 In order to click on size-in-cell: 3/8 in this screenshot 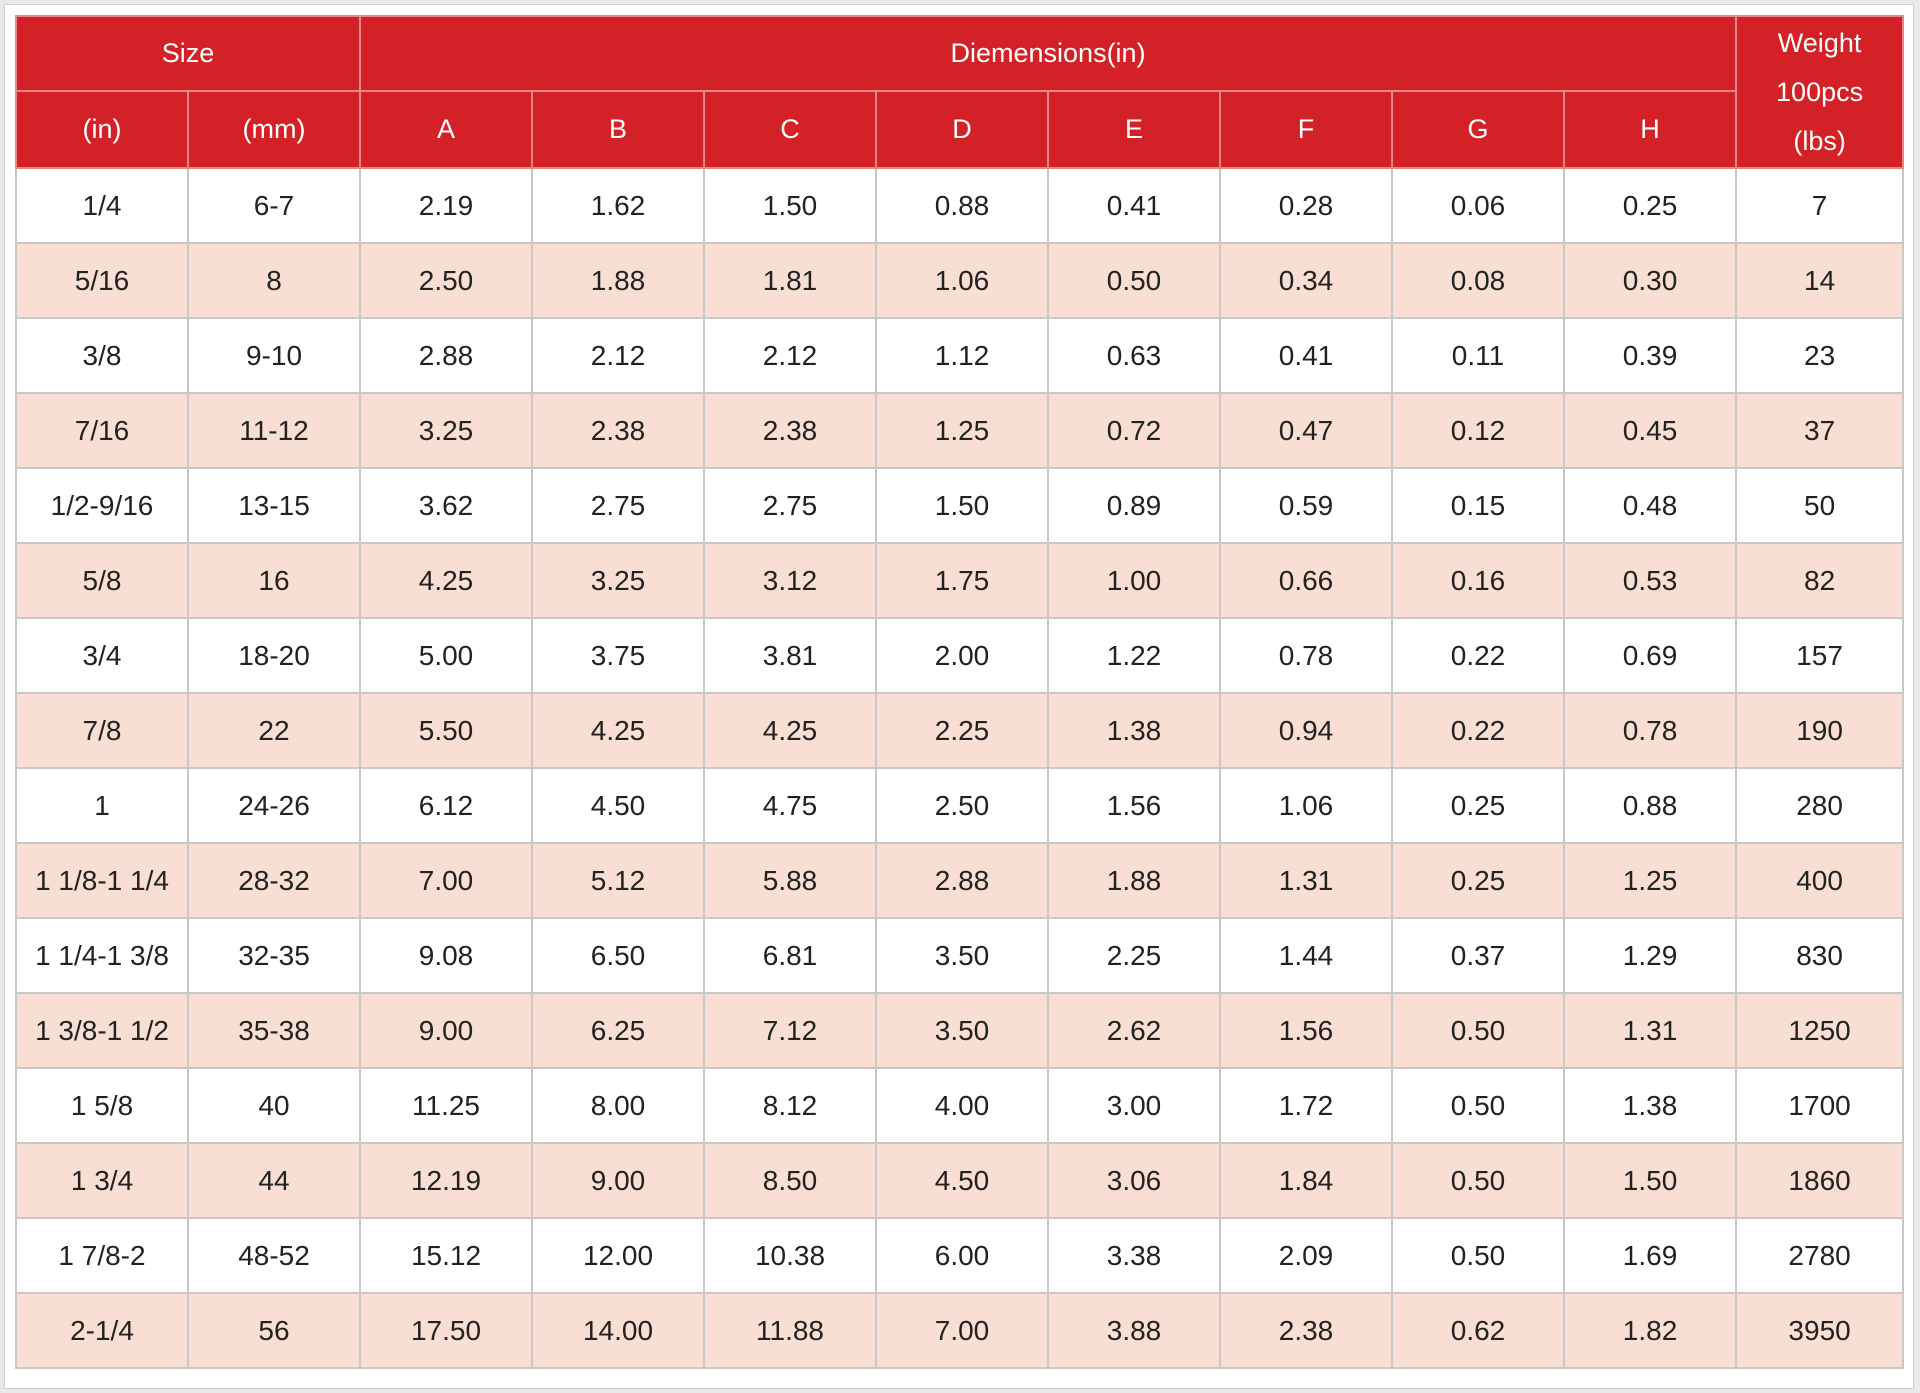, I will do `click(102, 355)`.